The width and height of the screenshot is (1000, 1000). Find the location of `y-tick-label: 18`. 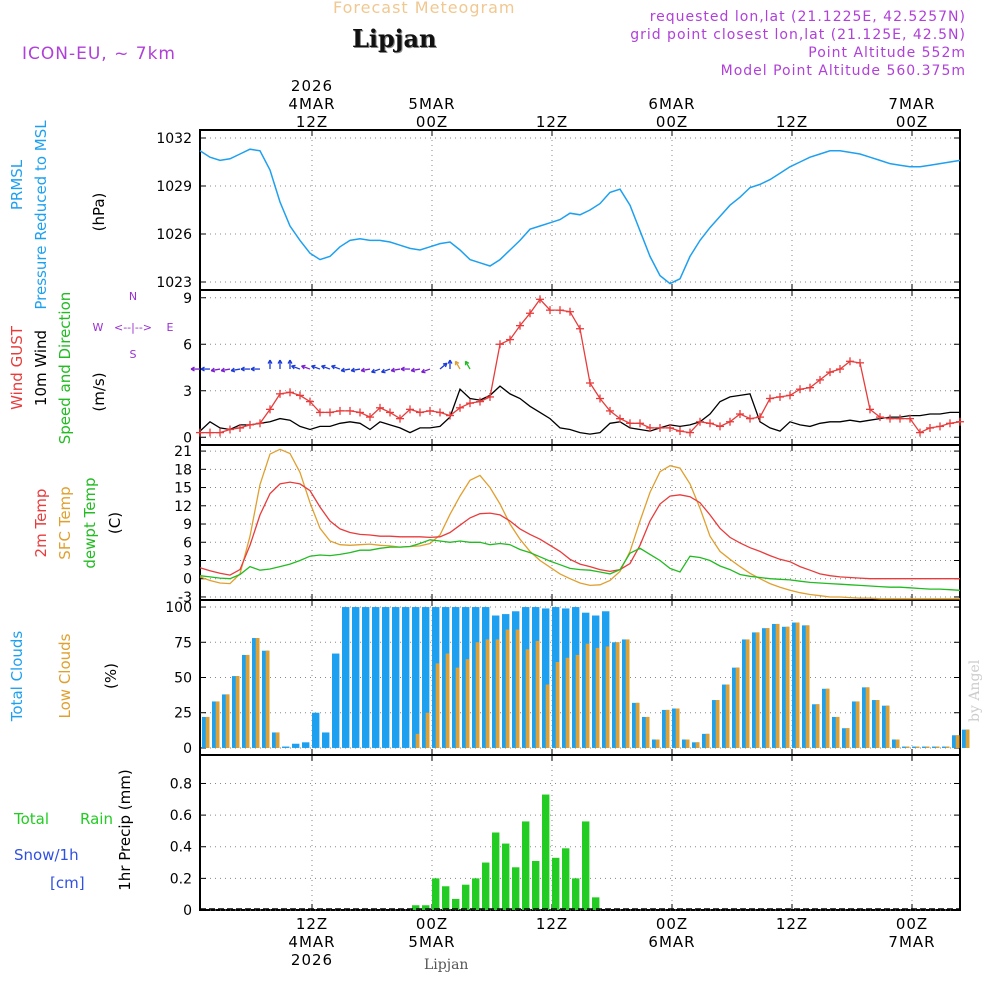

y-tick-label: 18 is located at coordinates (183, 470).